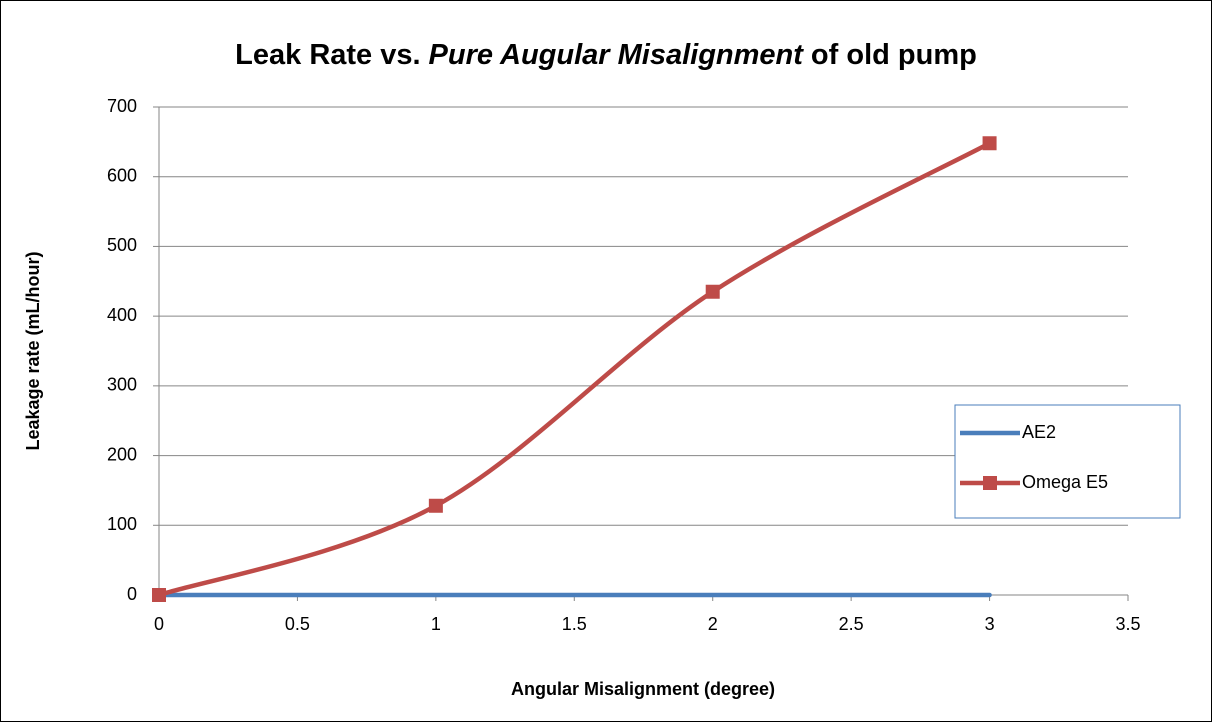 The height and width of the screenshot is (727, 1212). What do you see at coordinates (894, 55) in the screenshot?
I see `title-part: of old pump` at bounding box center [894, 55].